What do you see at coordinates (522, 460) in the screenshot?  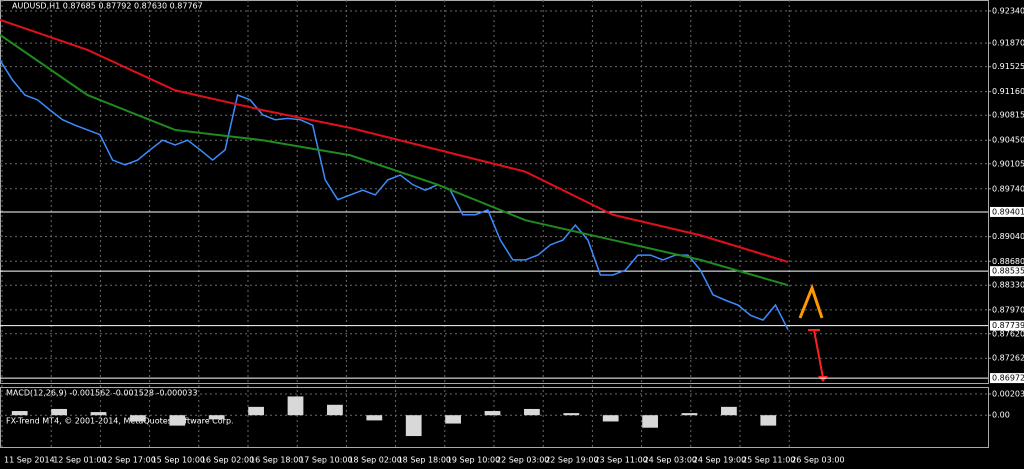 I see `x-tick-label: 22 Sep 03:00` at bounding box center [522, 460].